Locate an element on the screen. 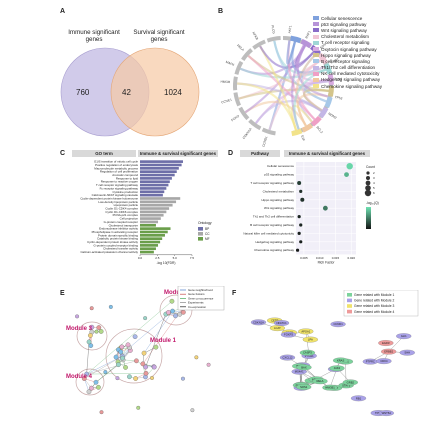 The height and width of the screenshot is (430, 430). module-label: Module 3 is located at coordinates (79, 329).